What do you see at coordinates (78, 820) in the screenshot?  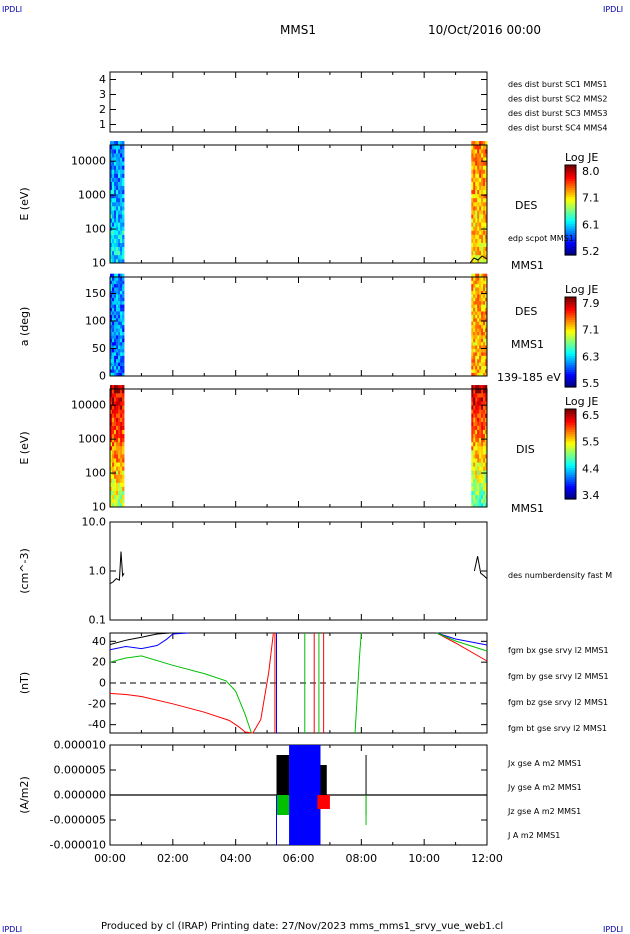 I see `y-tick-label-current: -0.000005` at bounding box center [78, 820].